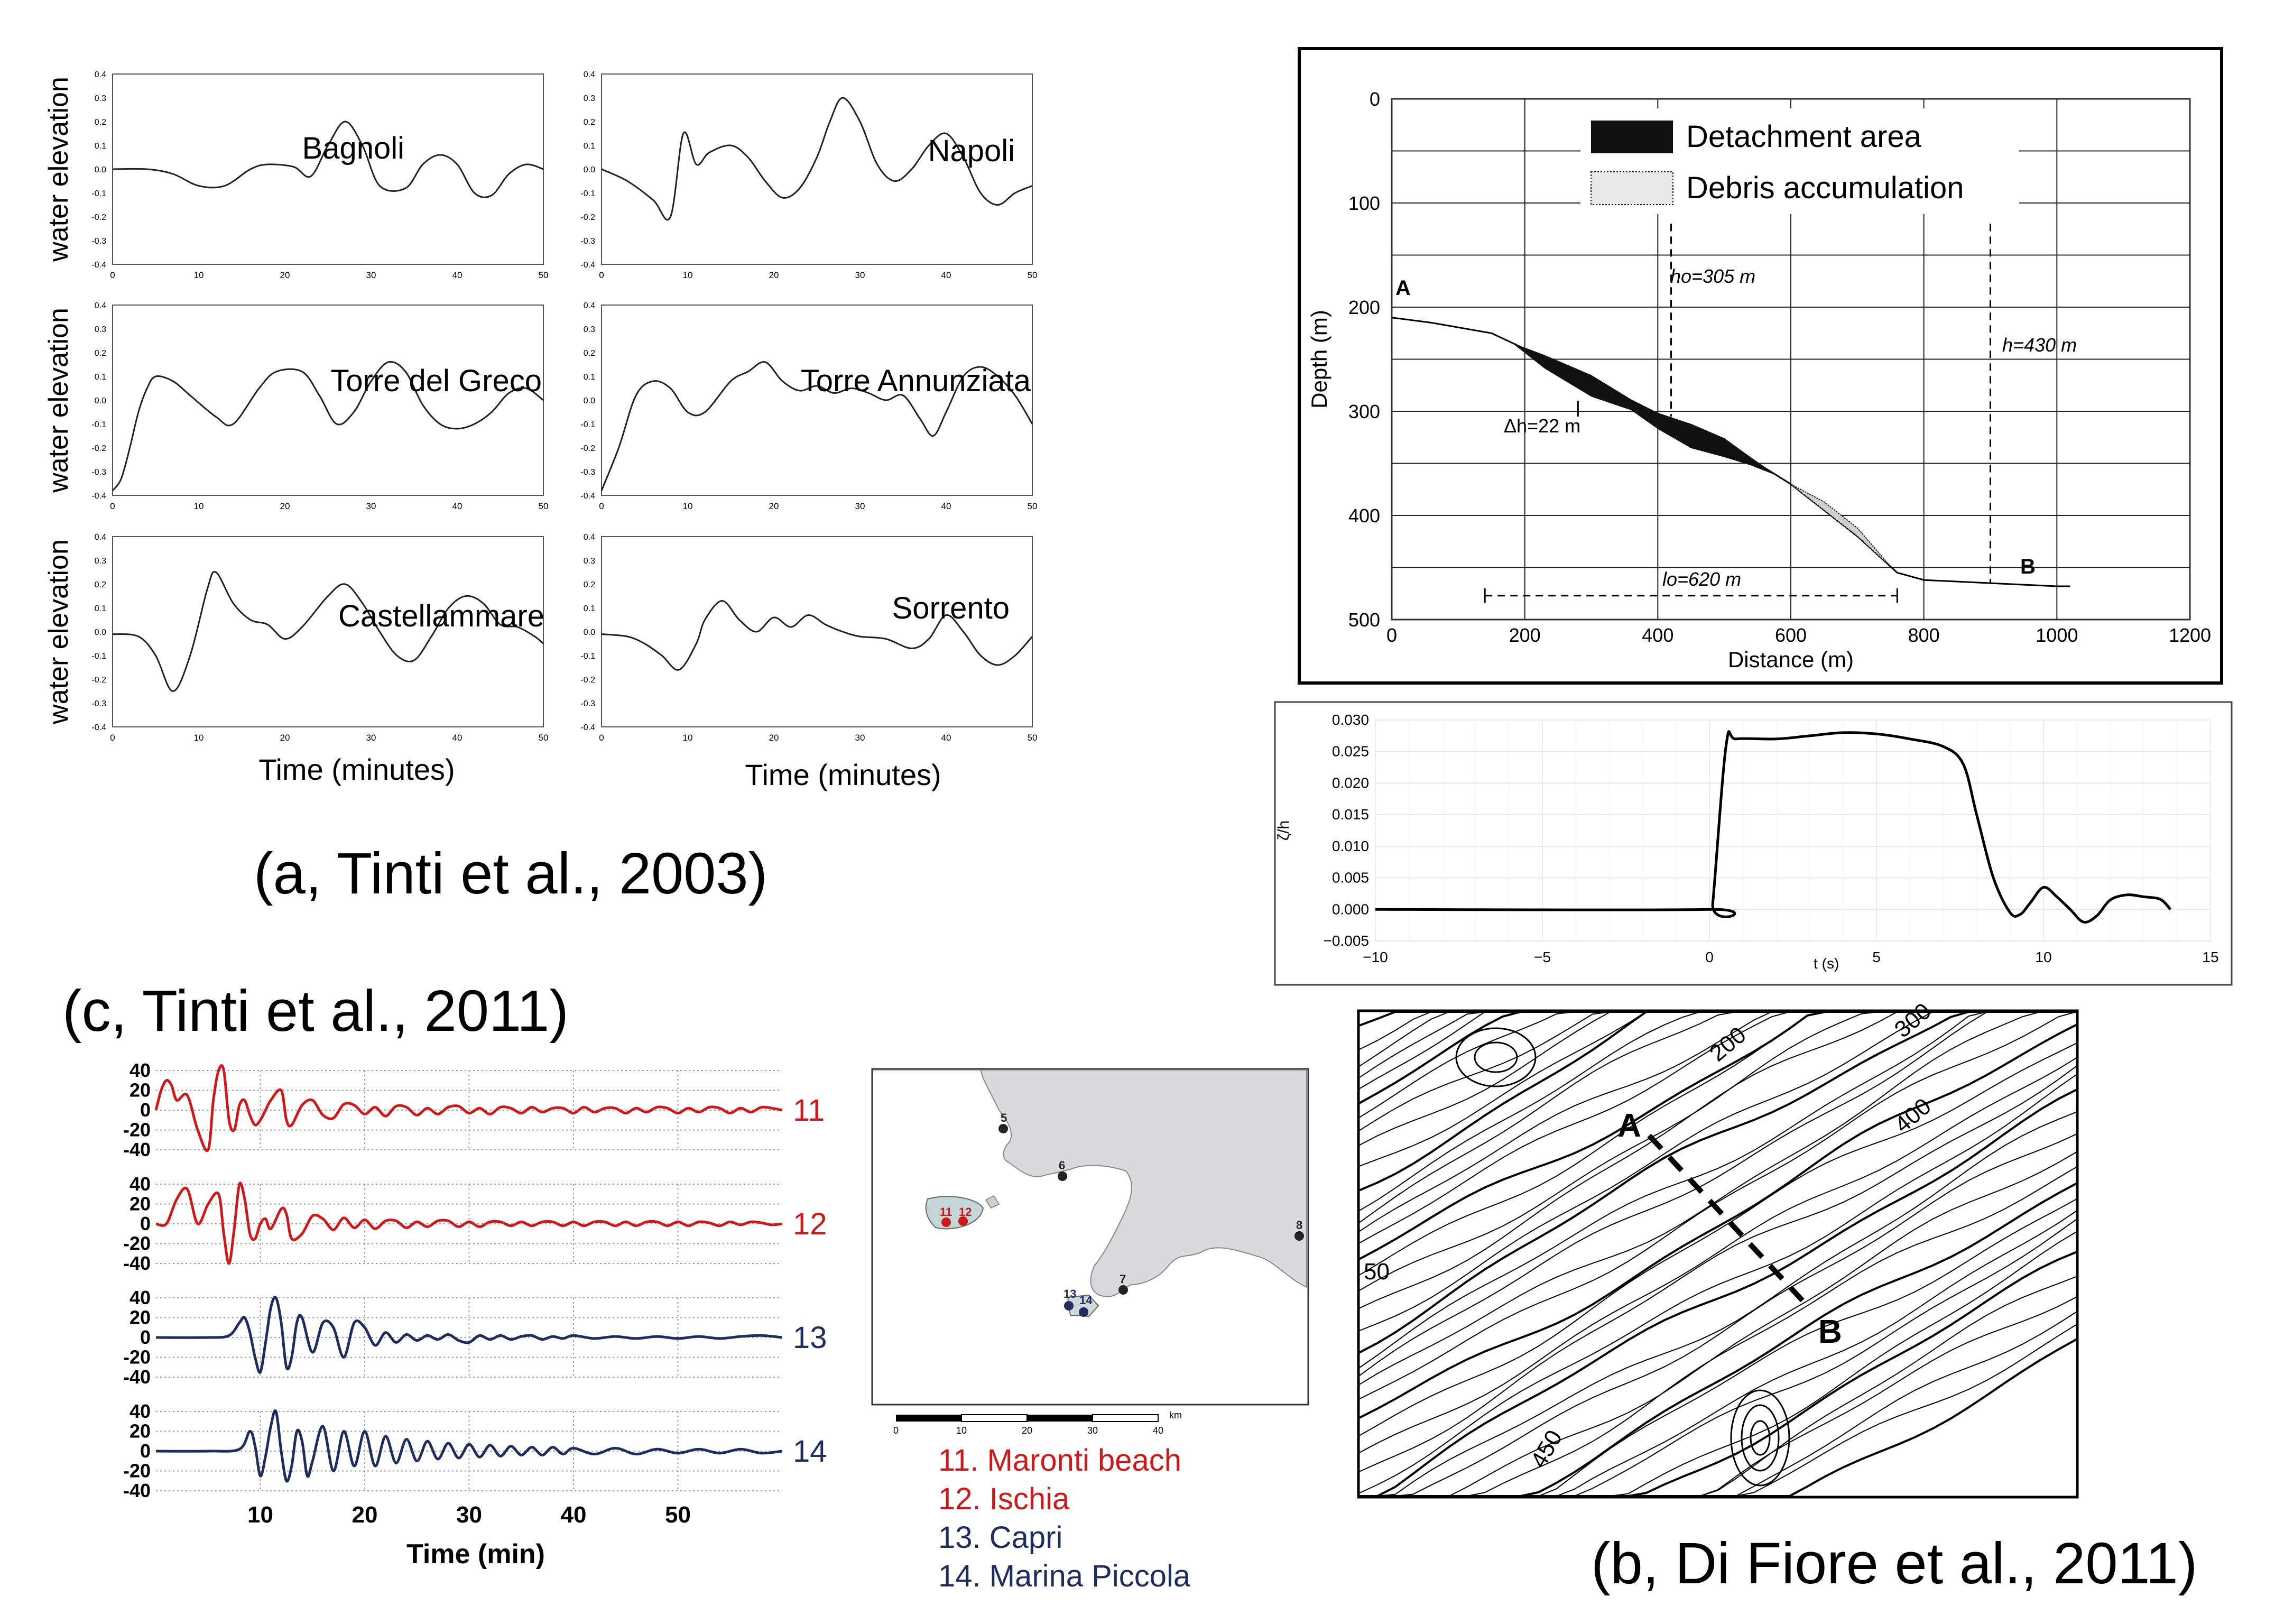  I want to click on site-marker, so click(1069, 1306).